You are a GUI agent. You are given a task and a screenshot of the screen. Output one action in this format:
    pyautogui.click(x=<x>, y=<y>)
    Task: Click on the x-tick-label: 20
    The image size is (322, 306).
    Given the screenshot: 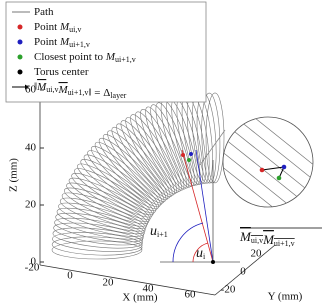 What is the action you would take?
    pyautogui.click(x=109, y=283)
    